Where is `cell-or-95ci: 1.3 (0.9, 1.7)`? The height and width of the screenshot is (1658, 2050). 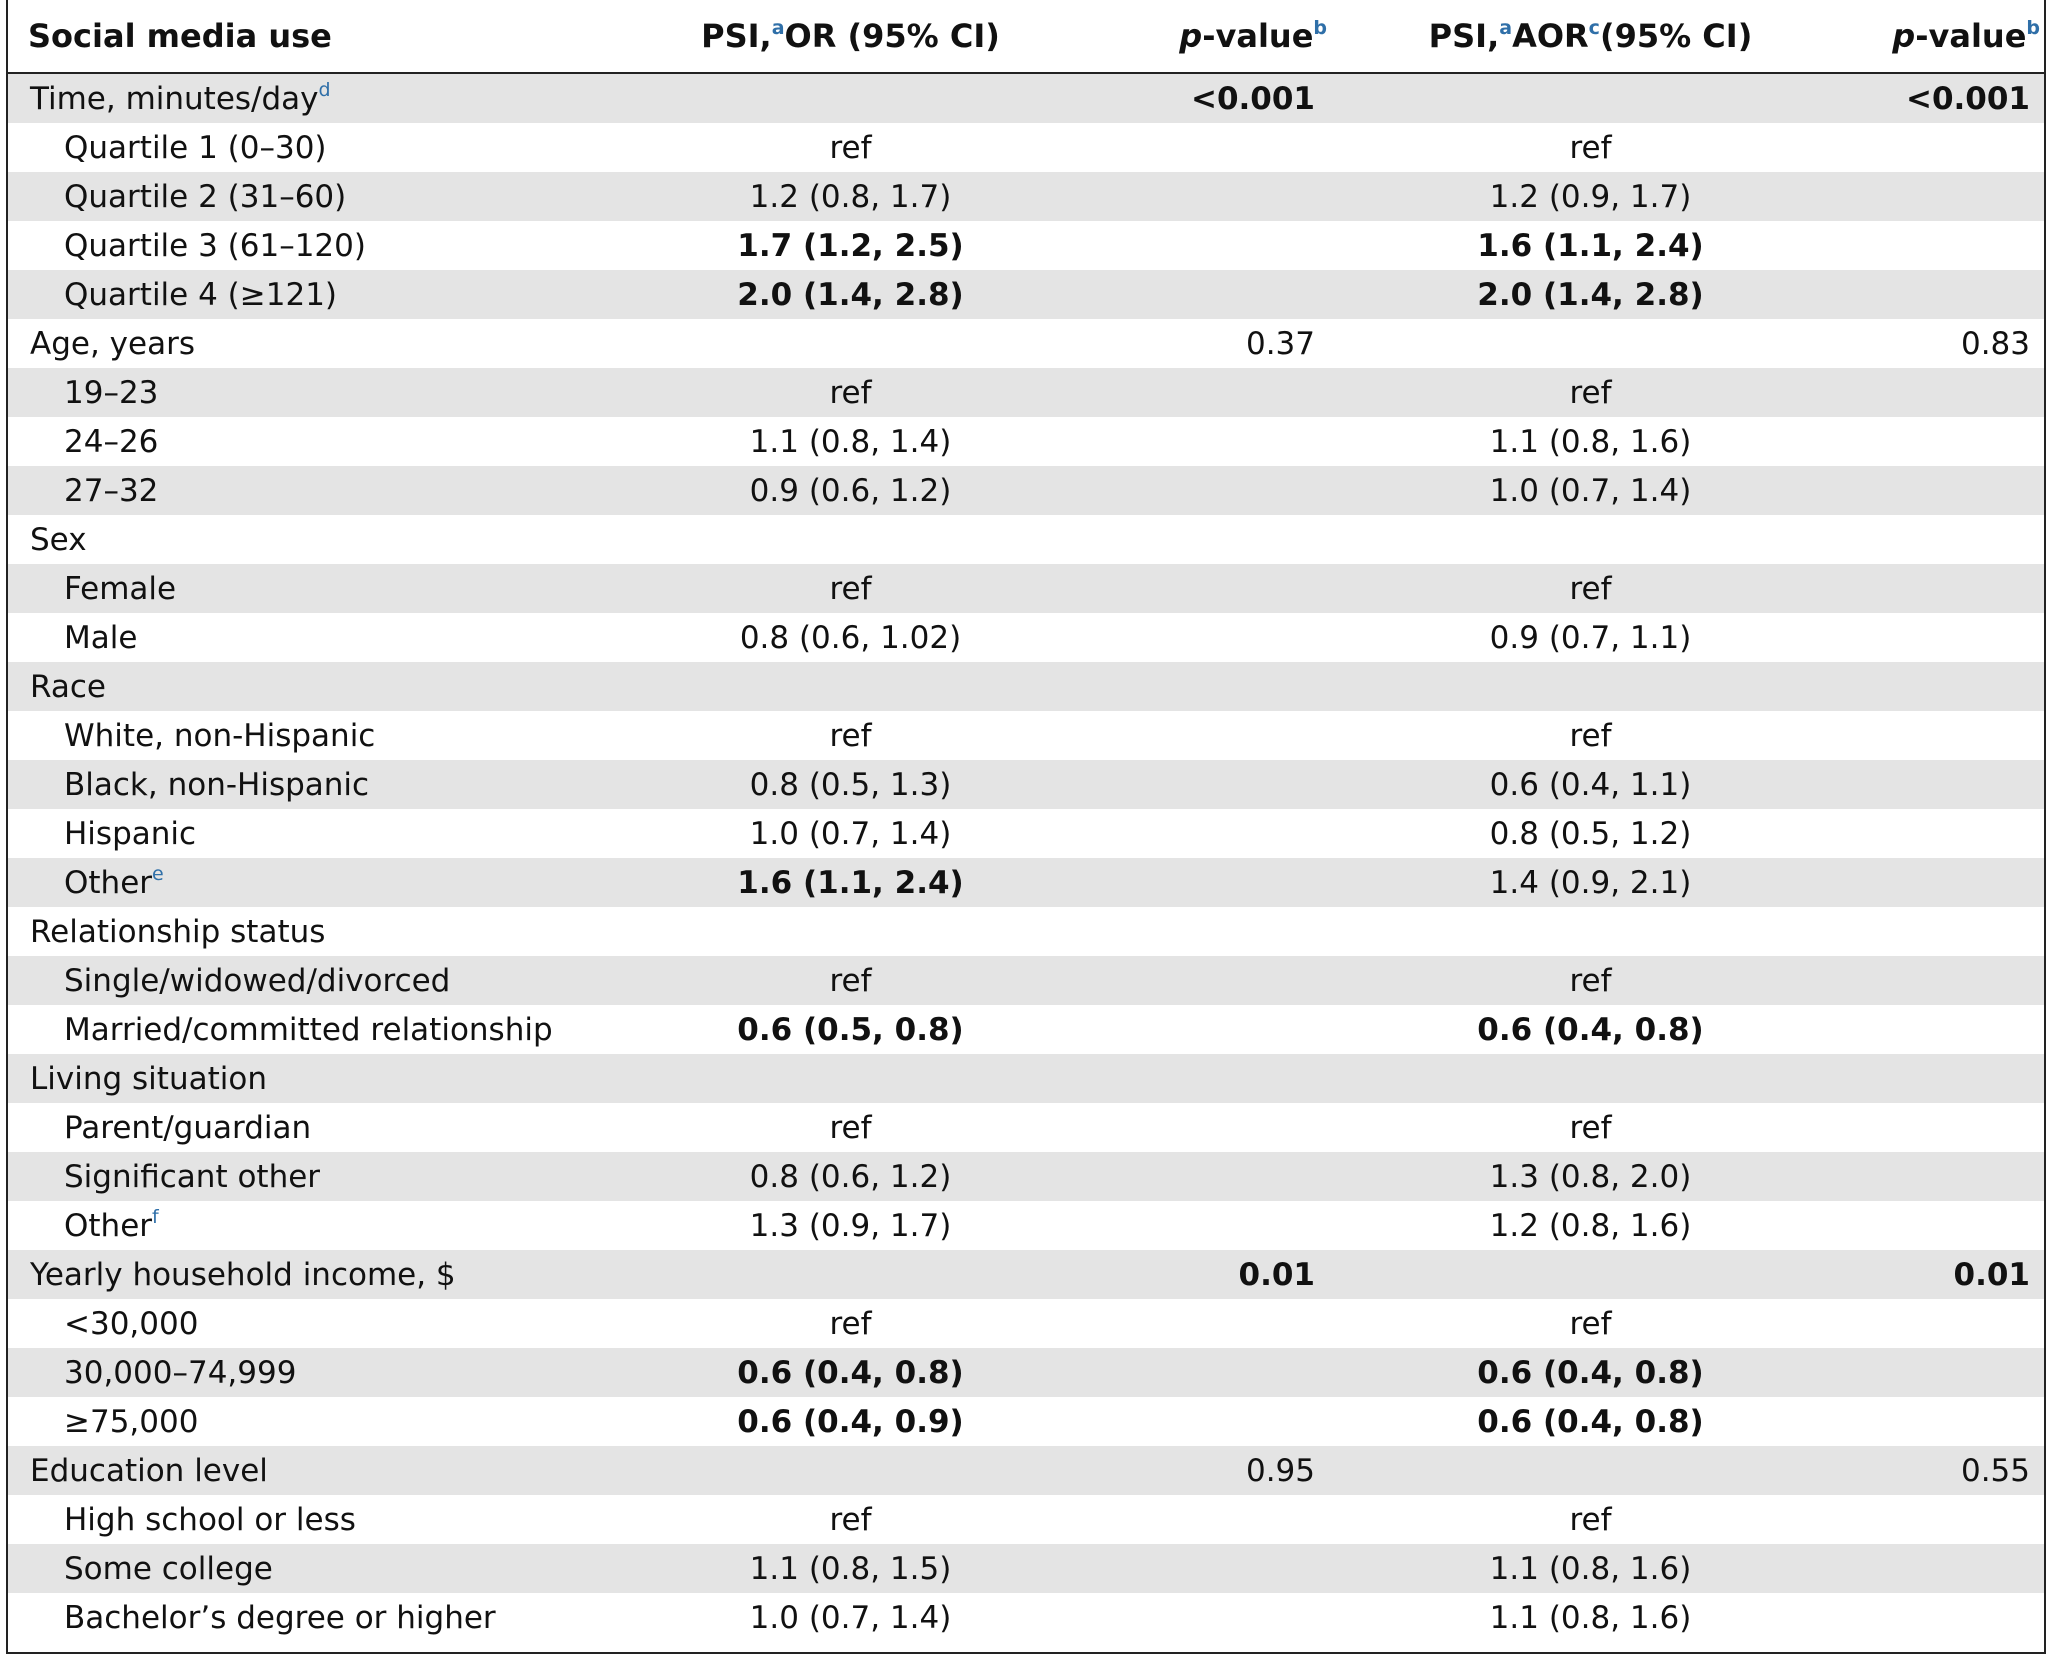
cell-or-95ci: 1.3 (0.9, 1.7) is located at coordinates (850, 1225).